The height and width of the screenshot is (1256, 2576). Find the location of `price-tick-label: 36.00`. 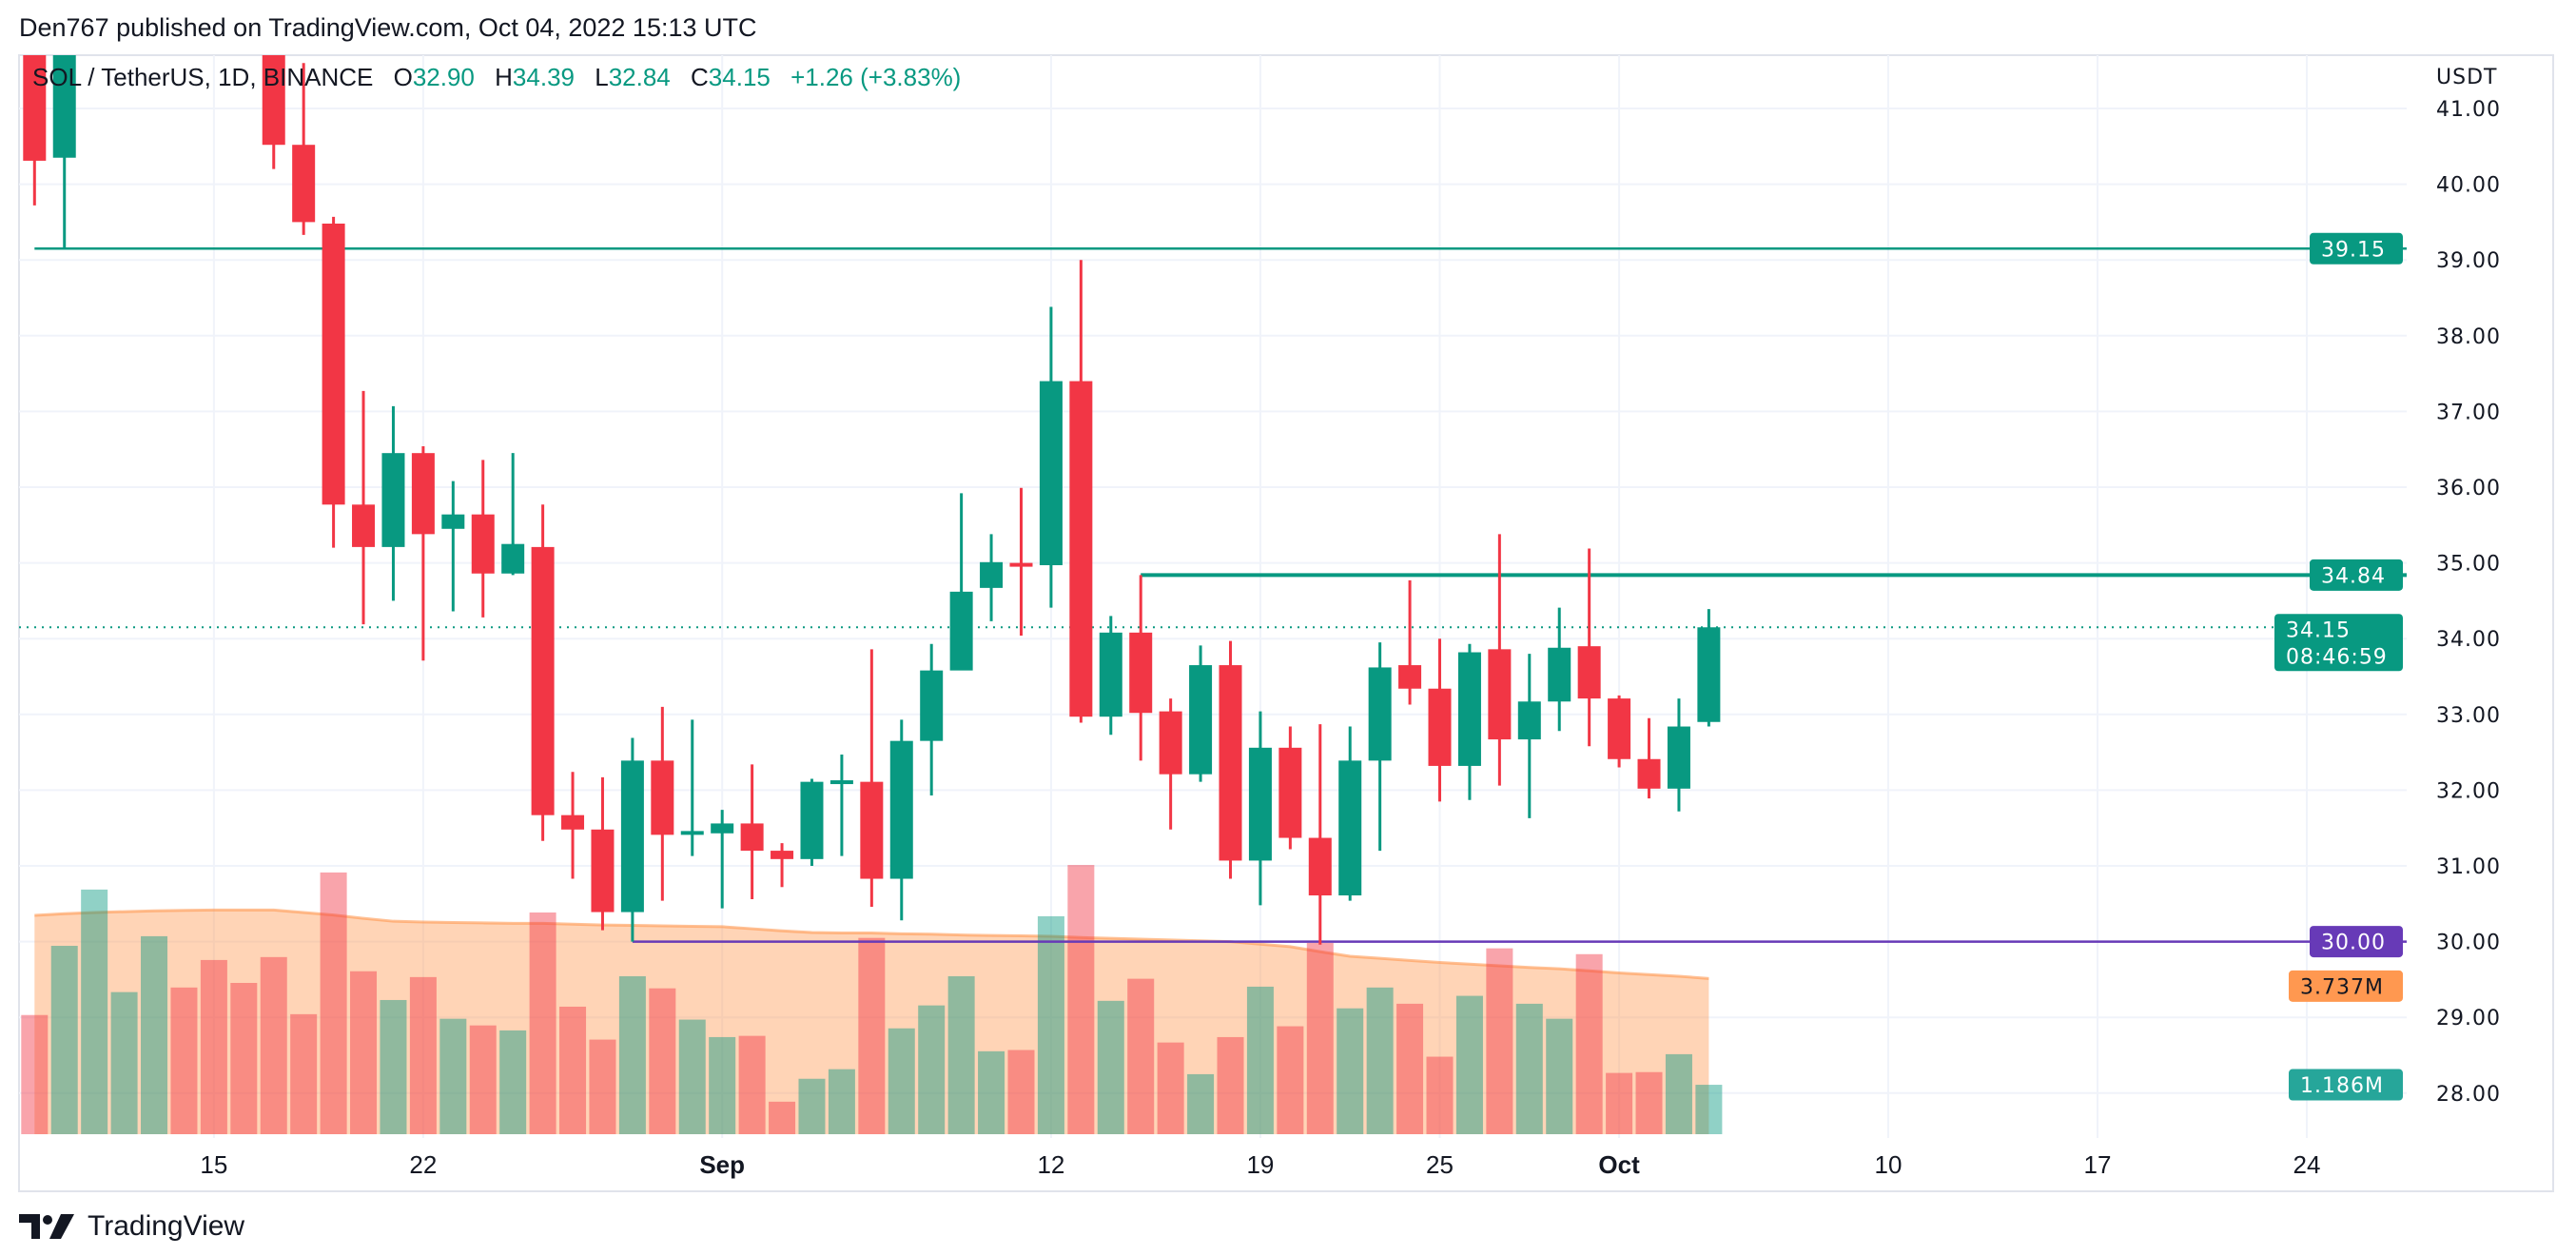

price-tick-label: 36.00 is located at coordinates (2468, 488).